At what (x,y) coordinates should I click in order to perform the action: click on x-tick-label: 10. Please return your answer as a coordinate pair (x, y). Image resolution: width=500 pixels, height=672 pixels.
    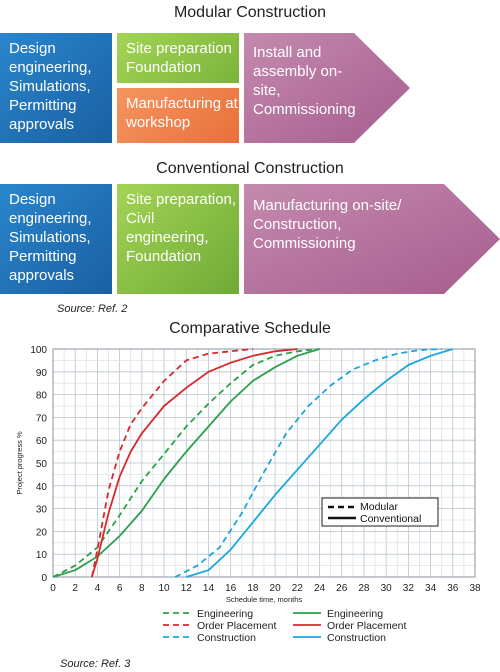
    Looking at the image, I should click on (164, 588).